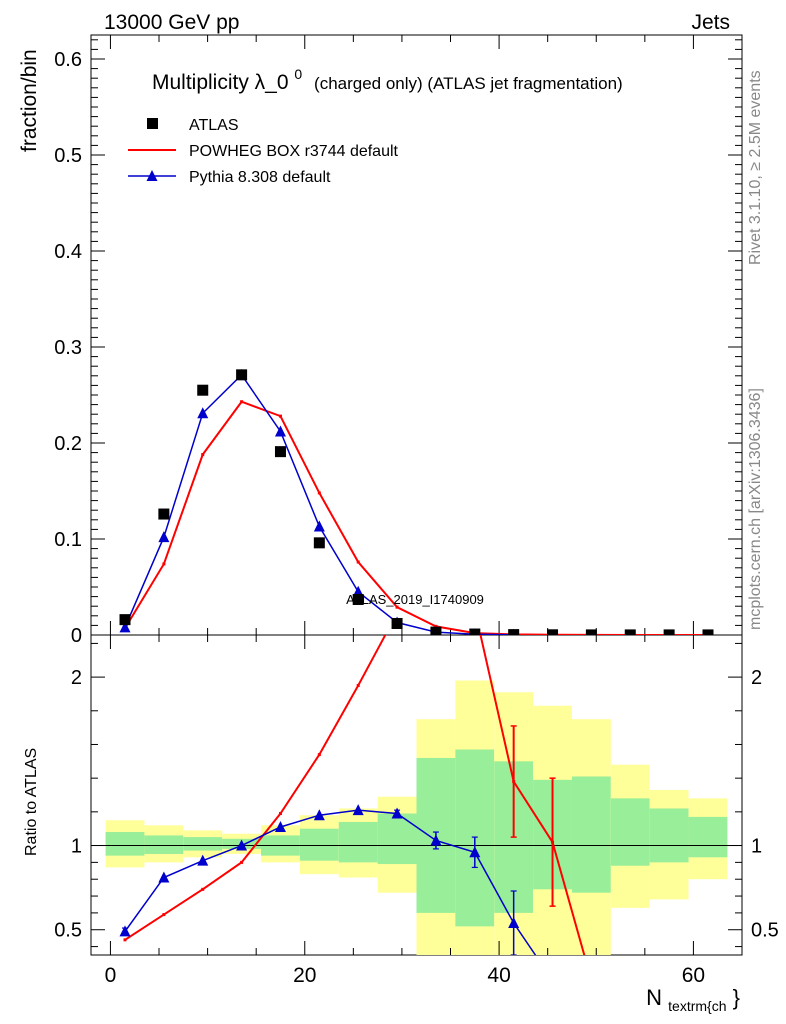 This screenshot has height=1024, width=786. Describe the element at coordinates (68, 252) in the screenshot. I see `y-tick-label-main: 0.4` at that location.